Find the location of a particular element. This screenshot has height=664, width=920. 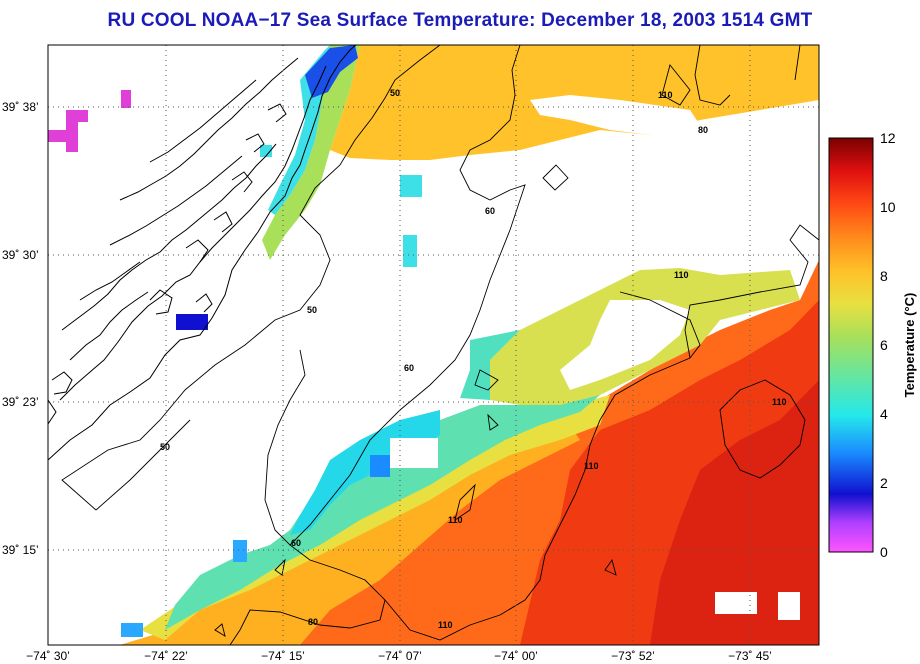

lon-tick-label: −74˚ 22’ is located at coordinates (166, 656).